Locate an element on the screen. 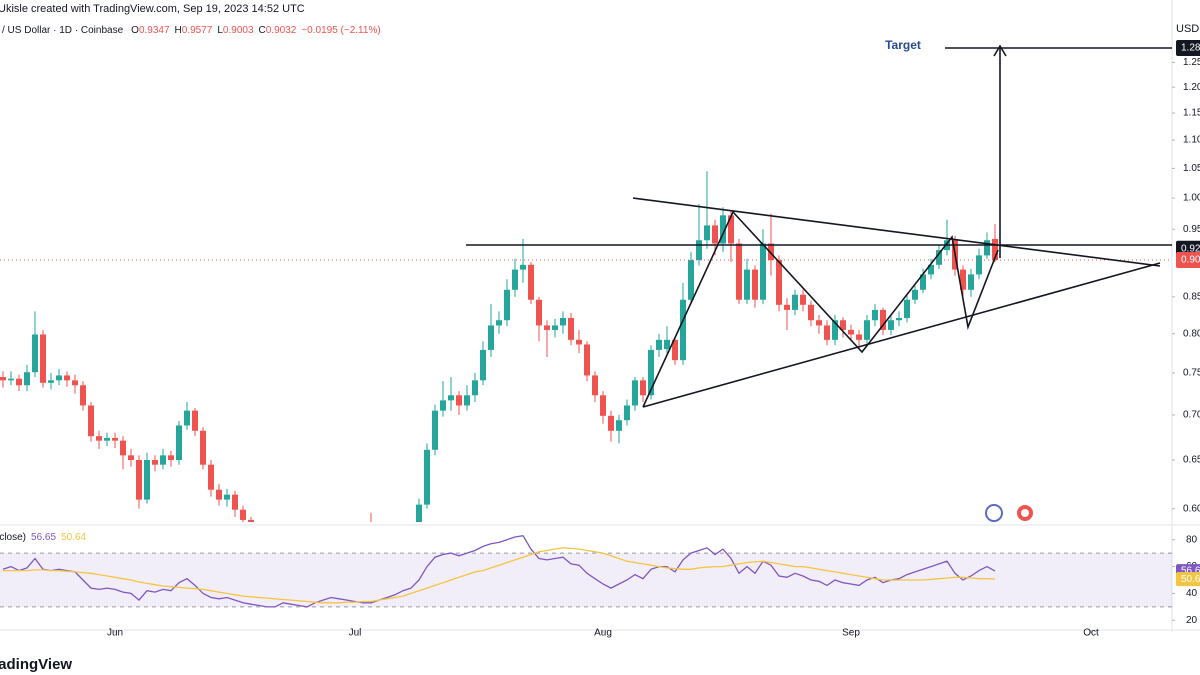  symbol: / US Dollar · 1D · Coinbase is located at coordinates (63, 30).